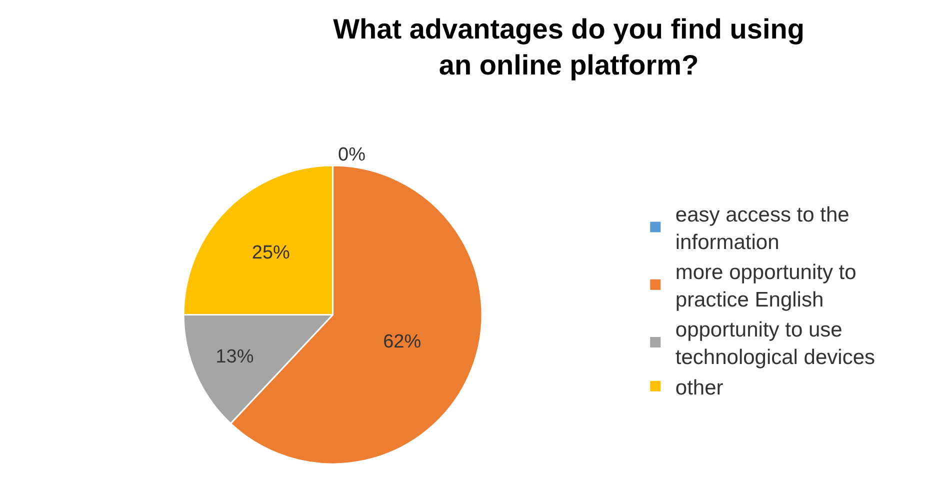  What do you see at coordinates (699, 388) in the screenshot?
I see `legend-label: other` at bounding box center [699, 388].